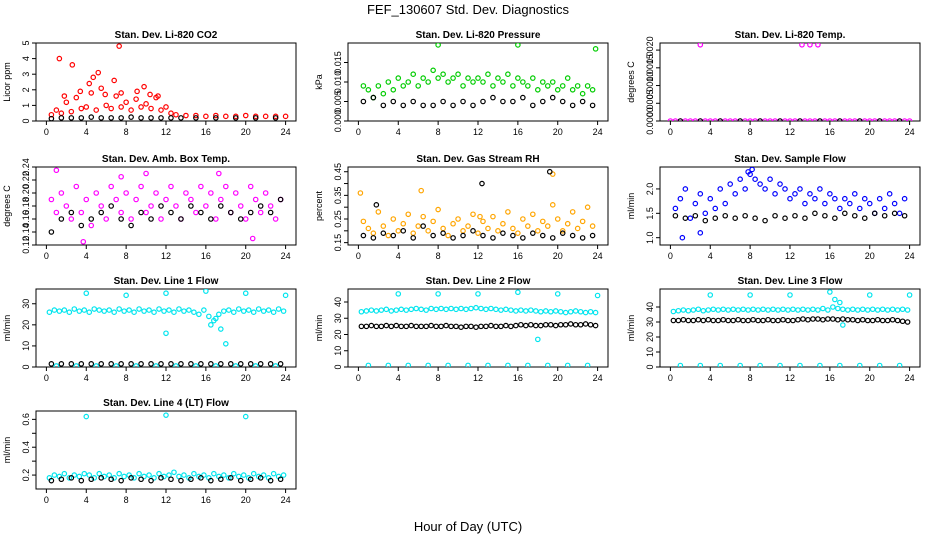 Image resolution: width=936 pixels, height=540 pixels. I want to click on y-tick-label: 0.4, so click(26, 447).